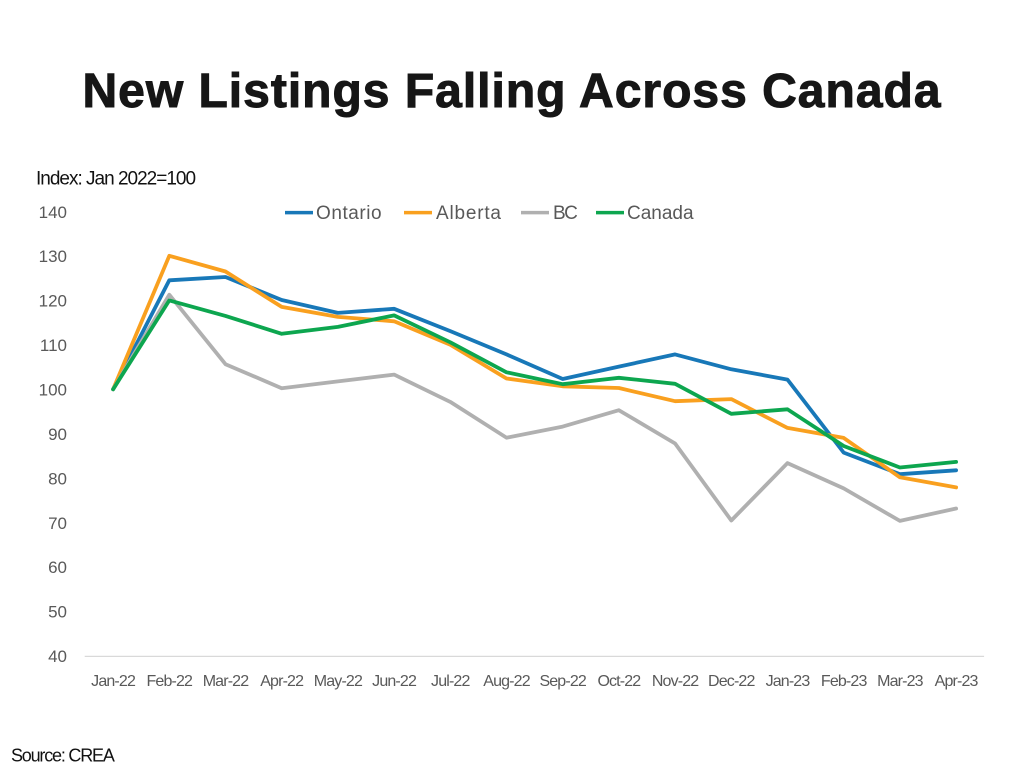  What do you see at coordinates (338, 681) in the screenshot?
I see `svg-text: May-22` at bounding box center [338, 681].